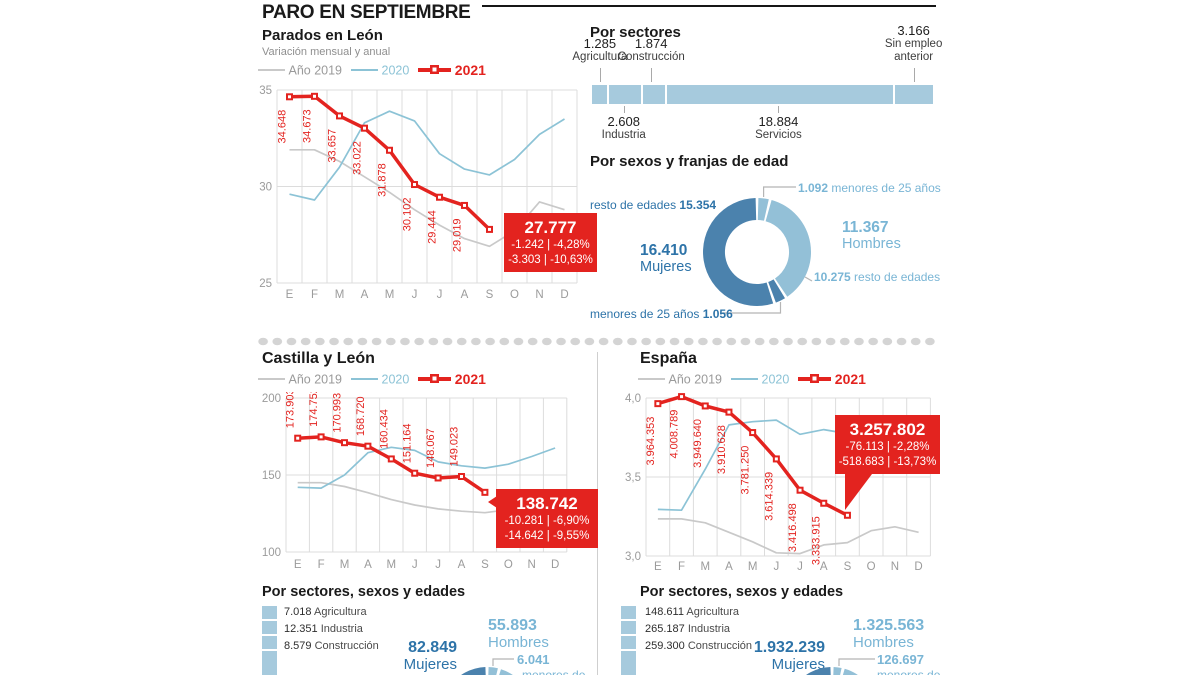  I want to click on espana-callout-monthly: -76.113 | -2,28%, so click(887, 447).